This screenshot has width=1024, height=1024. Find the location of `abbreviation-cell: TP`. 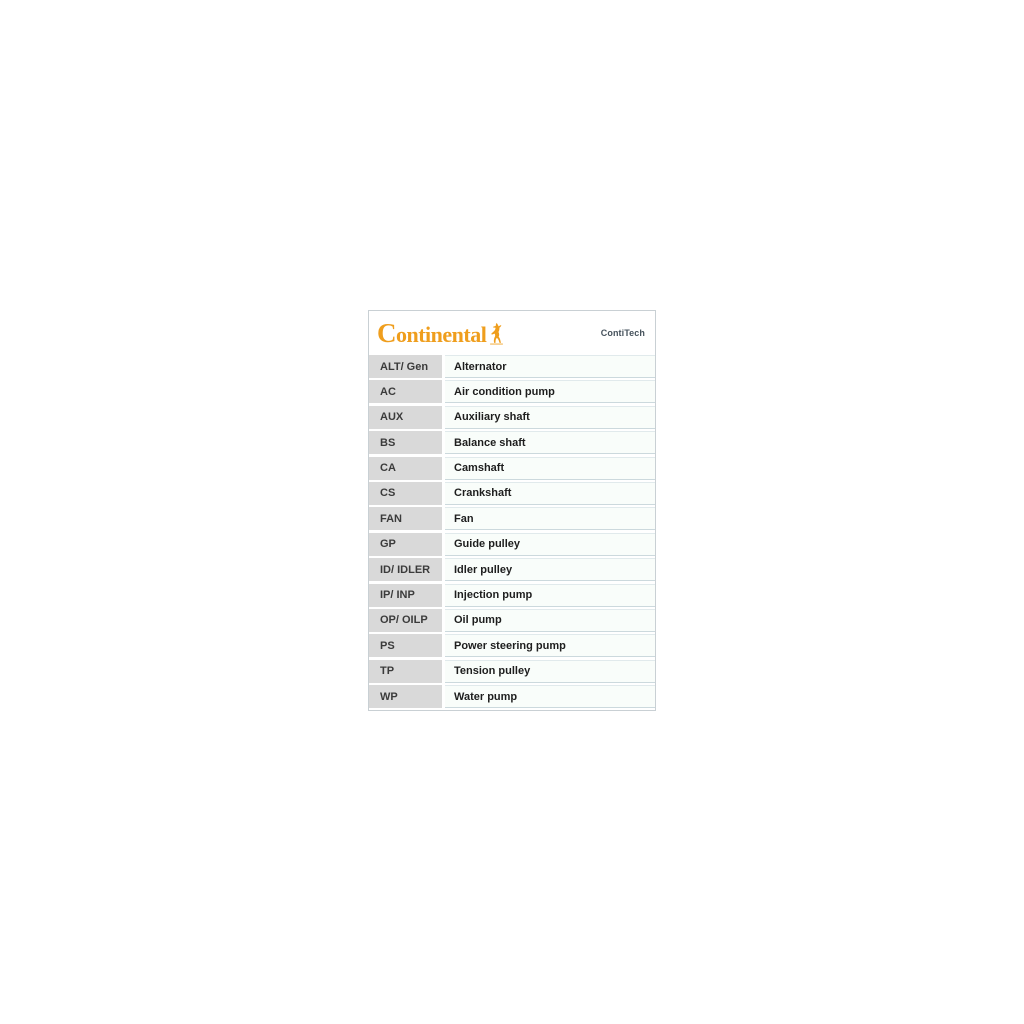

abbreviation-cell: TP is located at coordinates (405, 671).